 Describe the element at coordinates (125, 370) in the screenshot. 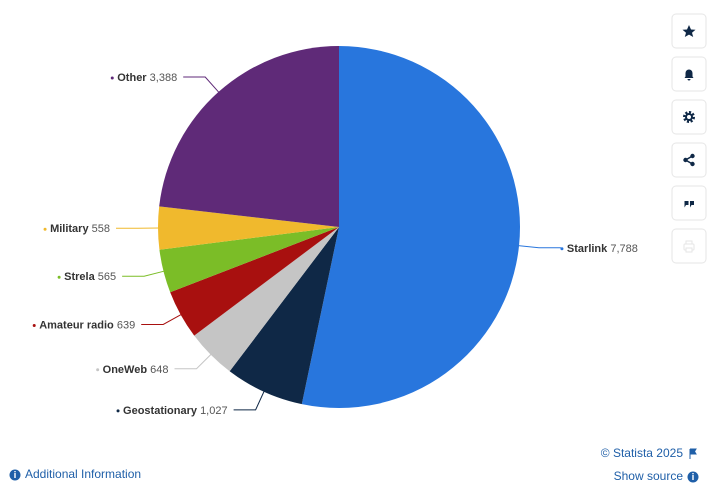

I see `slice-name: OneWeb` at that location.